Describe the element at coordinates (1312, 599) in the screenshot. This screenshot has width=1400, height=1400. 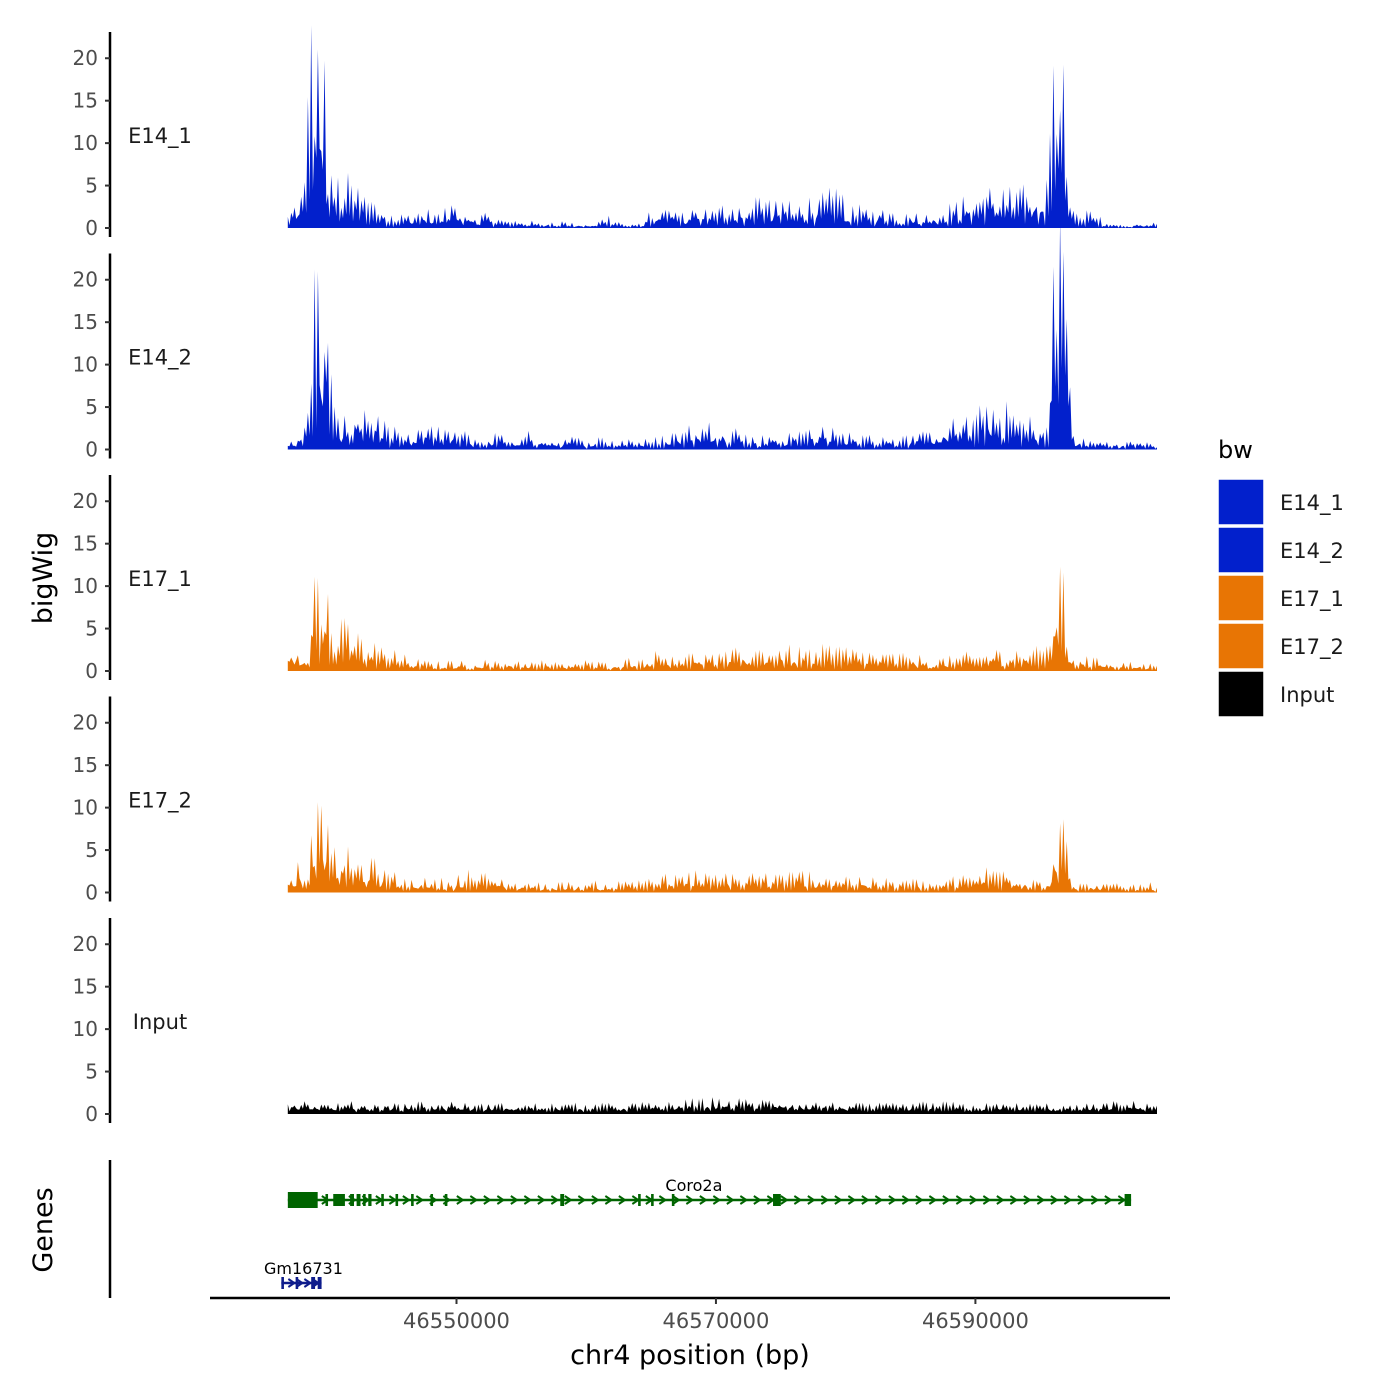
I see `legend-label-E17_1: E17_1` at that location.